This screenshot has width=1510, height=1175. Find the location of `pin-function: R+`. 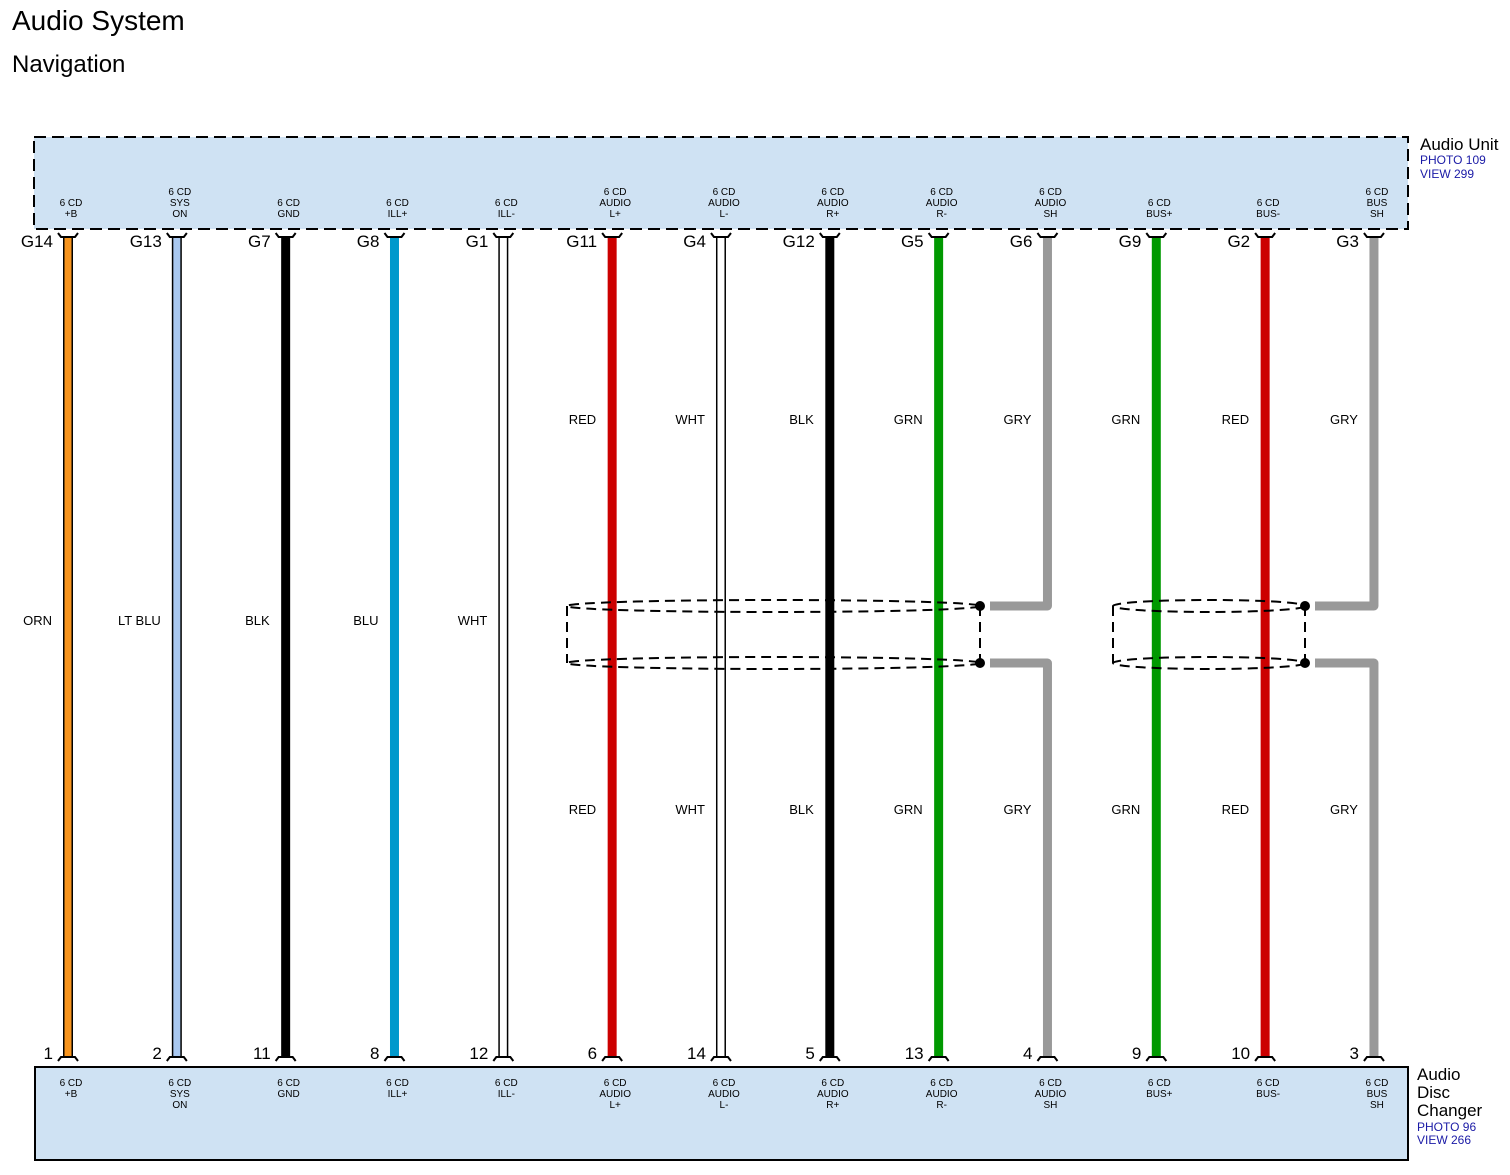

pin-function: R+ is located at coordinates (832, 214).